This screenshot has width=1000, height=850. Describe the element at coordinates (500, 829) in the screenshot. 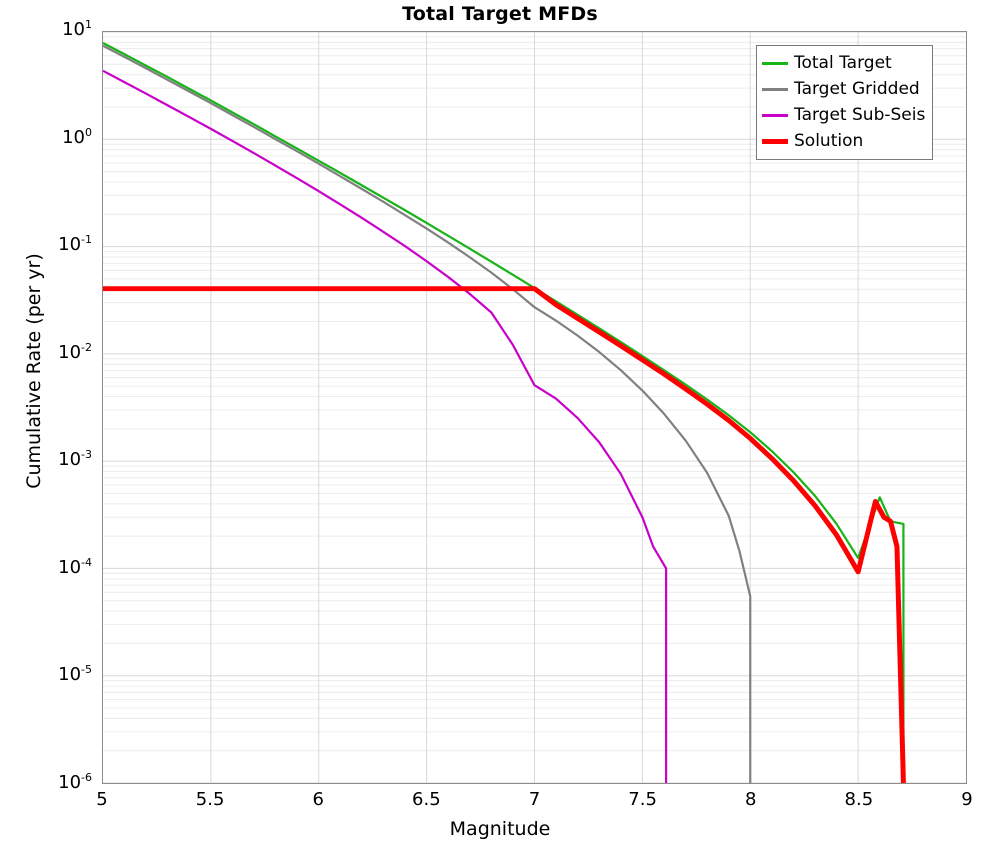

I see `x-axis-label: Magnitude` at that location.